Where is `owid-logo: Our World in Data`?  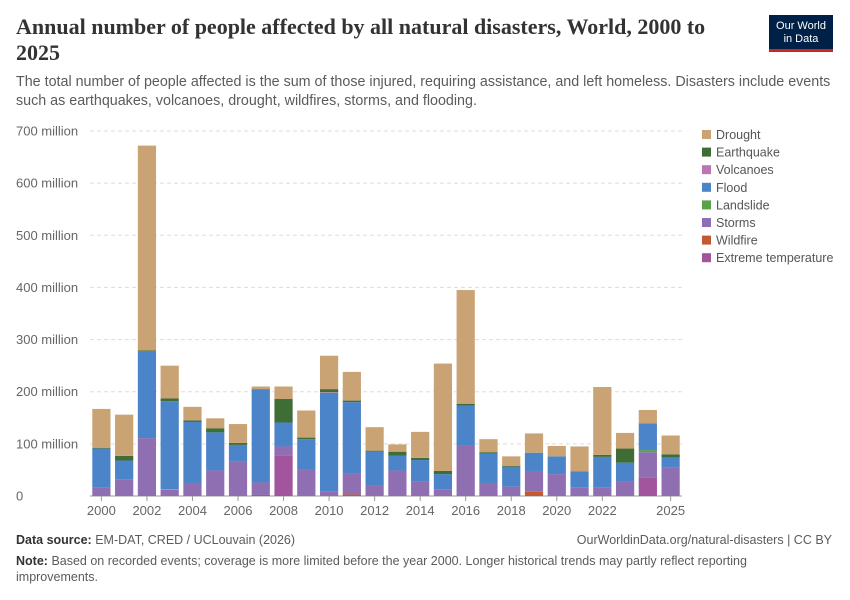
owid-logo: Our World in Data is located at coordinates (801, 33).